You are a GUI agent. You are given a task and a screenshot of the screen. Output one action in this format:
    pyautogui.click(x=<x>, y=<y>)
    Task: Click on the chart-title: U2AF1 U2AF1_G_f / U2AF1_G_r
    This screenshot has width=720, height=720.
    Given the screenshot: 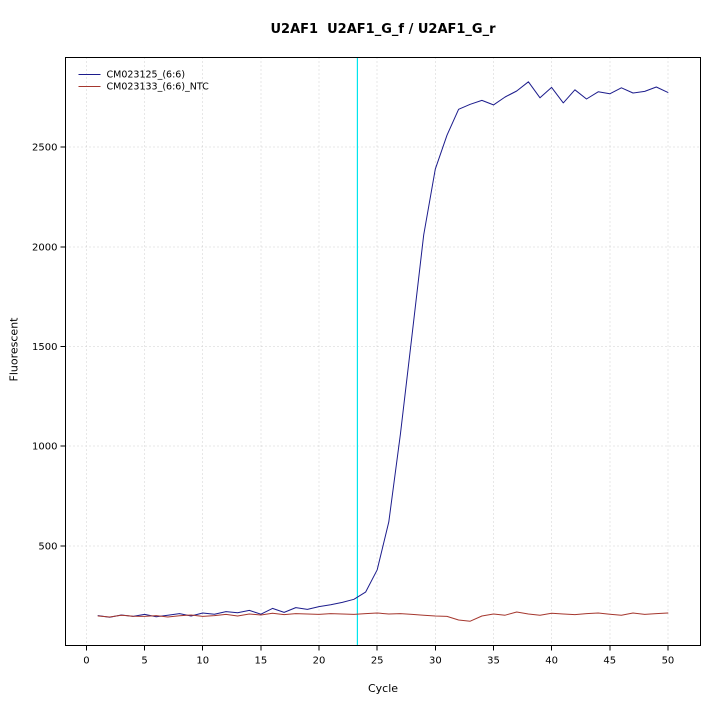 What is the action you would take?
    pyautogui.click(x=383, y=29)
    